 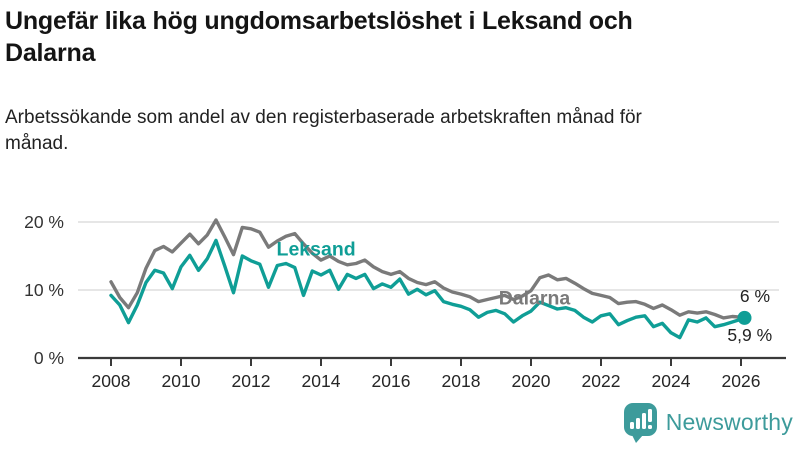 What do you see at coordinates (531, 381) in the screenshot?
I see `x-axis-label: 2020` at bounding box center [531, 381].